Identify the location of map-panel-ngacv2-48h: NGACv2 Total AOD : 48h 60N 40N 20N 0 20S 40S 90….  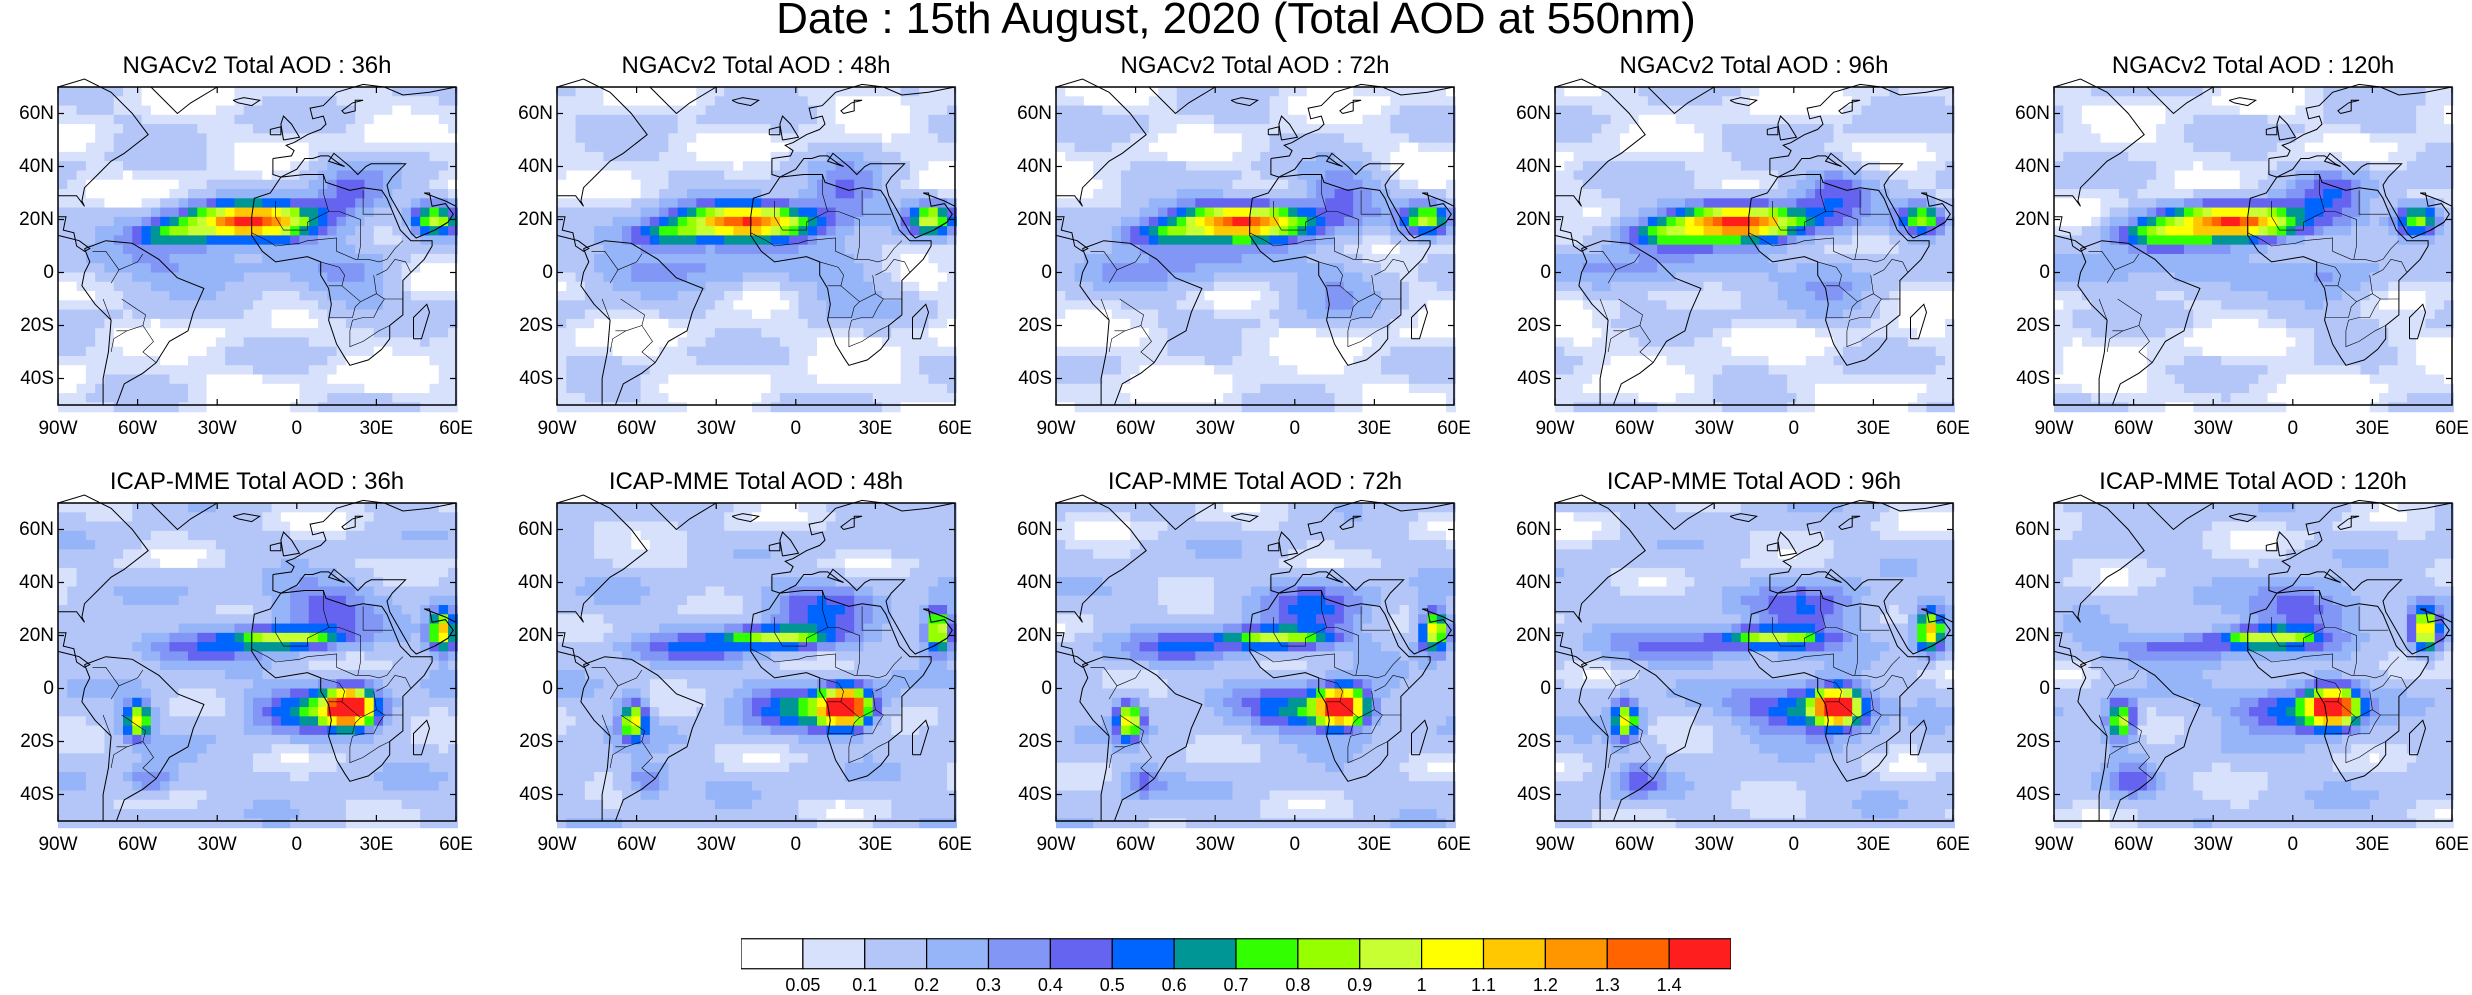
(759, 258).